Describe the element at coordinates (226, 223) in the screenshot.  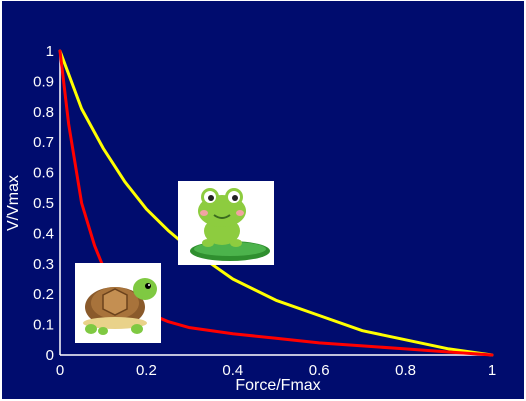
I see `frog-icon` at that location.